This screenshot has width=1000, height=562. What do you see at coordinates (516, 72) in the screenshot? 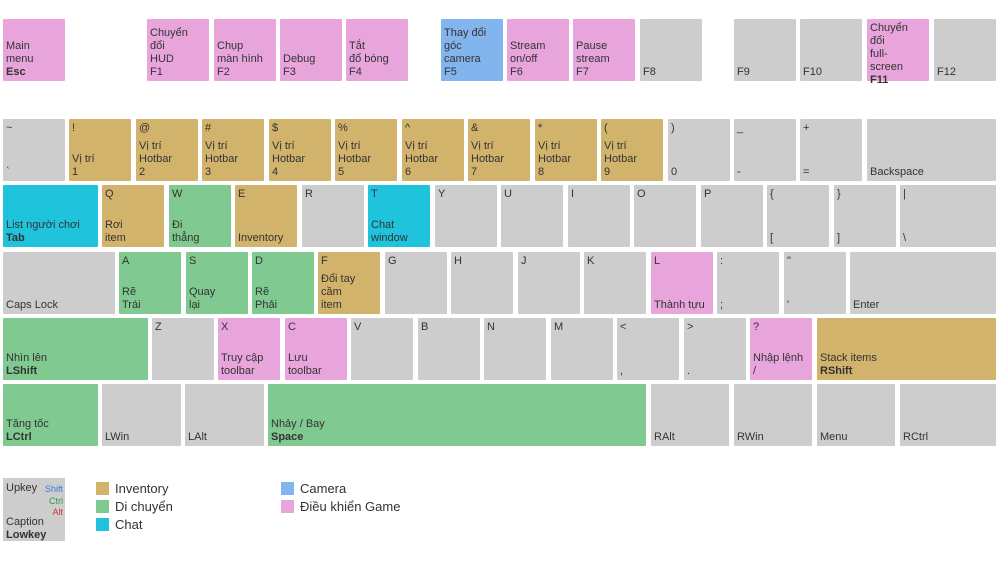
I see `key-lower: F6` at bounding box center [516, 72].